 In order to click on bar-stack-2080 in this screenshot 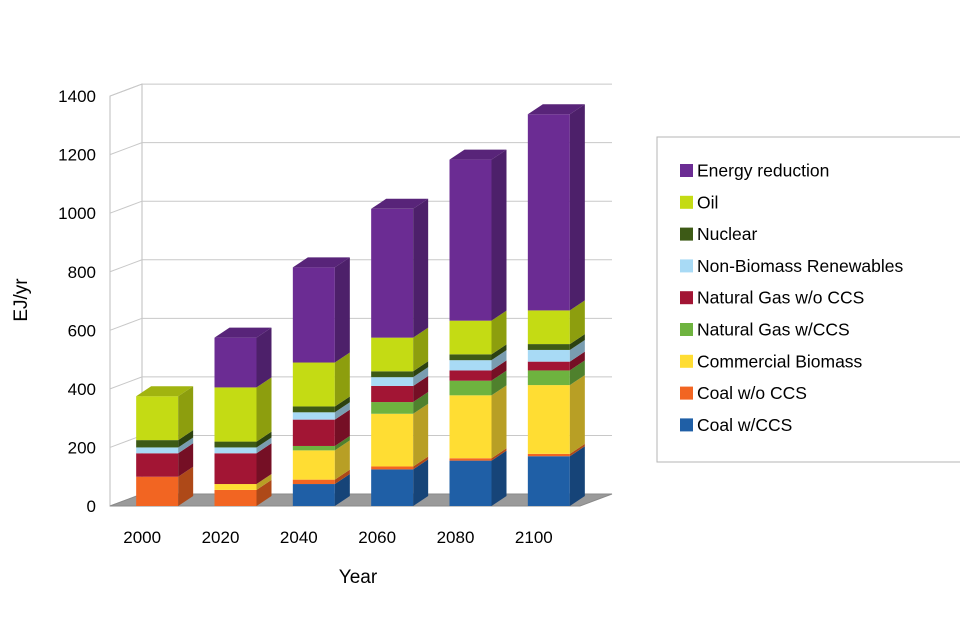, I will do `click(478, 327)`.